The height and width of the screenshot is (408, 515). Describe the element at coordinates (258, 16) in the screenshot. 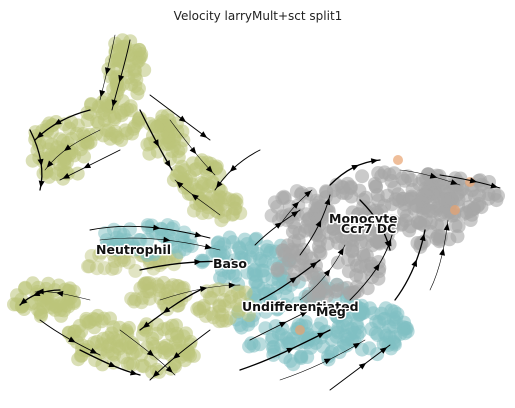

I see `chart-title: Velocity larryMult+sct split1` at that location.